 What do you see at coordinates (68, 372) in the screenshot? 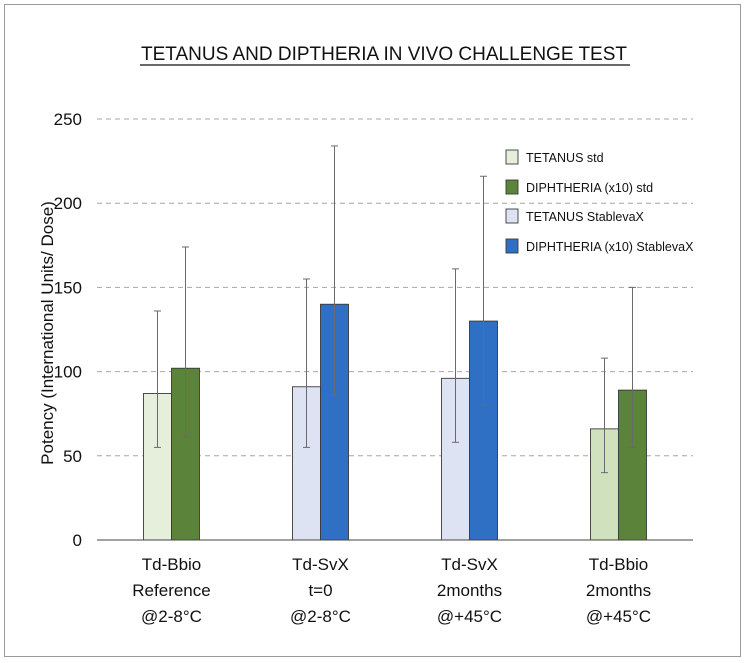
I see `y-tick-100: 100` at bounding box center [68, 372].